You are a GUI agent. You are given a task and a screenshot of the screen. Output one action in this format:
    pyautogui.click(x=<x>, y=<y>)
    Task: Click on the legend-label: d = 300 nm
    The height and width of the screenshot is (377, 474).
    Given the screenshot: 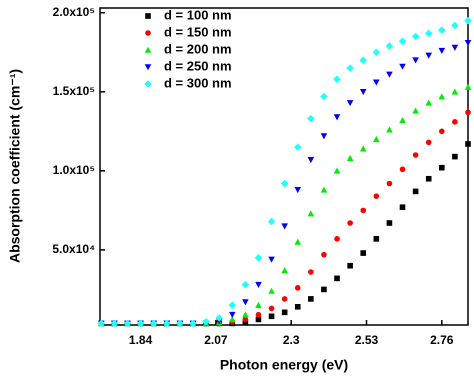 What is the action you would take?
    pyautogui.click(x=198, y=82)
    